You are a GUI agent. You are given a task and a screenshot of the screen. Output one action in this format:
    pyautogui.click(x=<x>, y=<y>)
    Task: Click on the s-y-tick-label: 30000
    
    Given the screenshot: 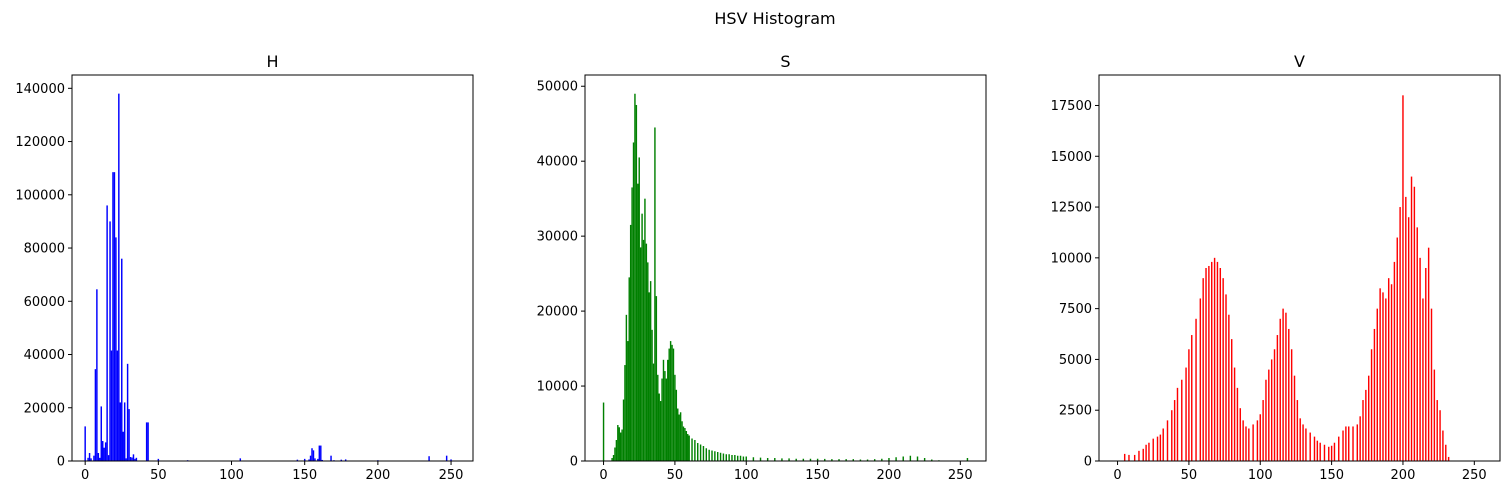 What is the action you would take?
    pyautogui.click(x=557, y=237)
    